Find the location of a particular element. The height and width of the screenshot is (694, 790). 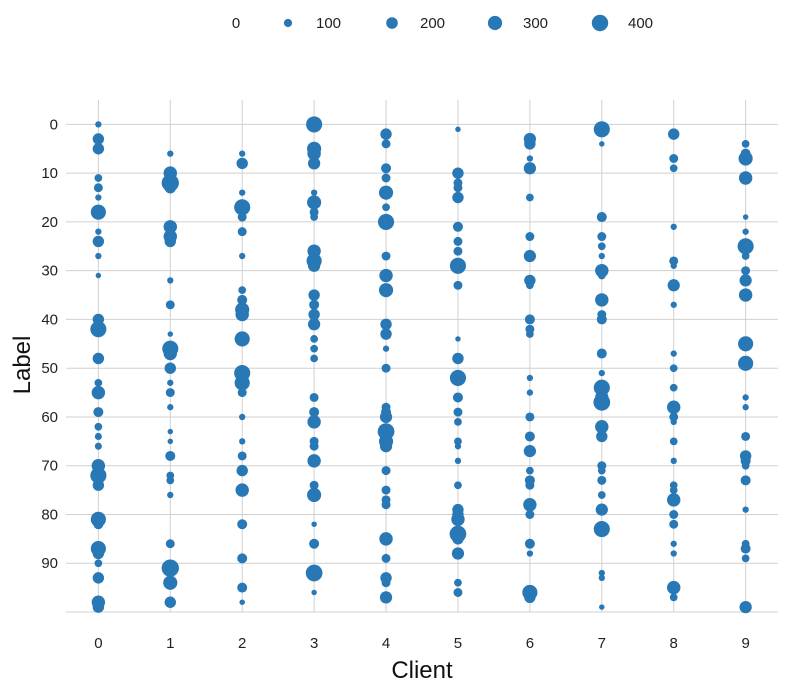

legend-label: 400 is located at coordinates (640, 23).